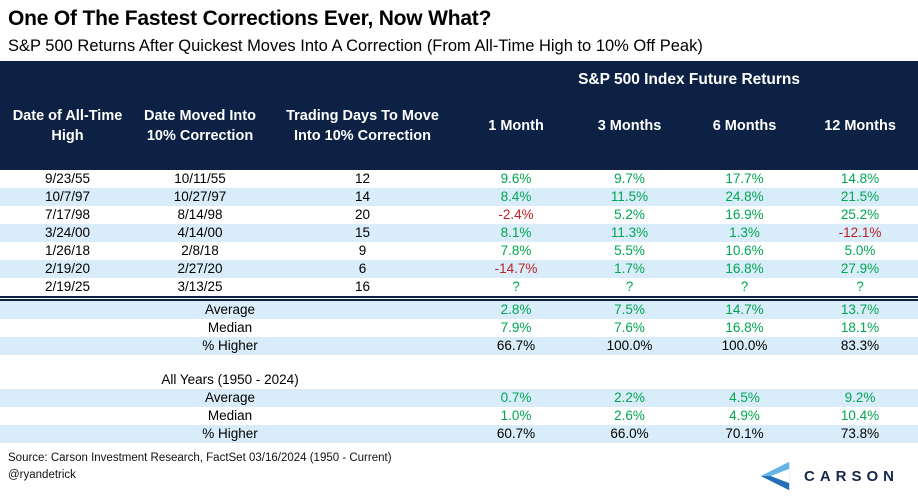  I want to click on cell-3m: 1.7%, so click(630, 269).